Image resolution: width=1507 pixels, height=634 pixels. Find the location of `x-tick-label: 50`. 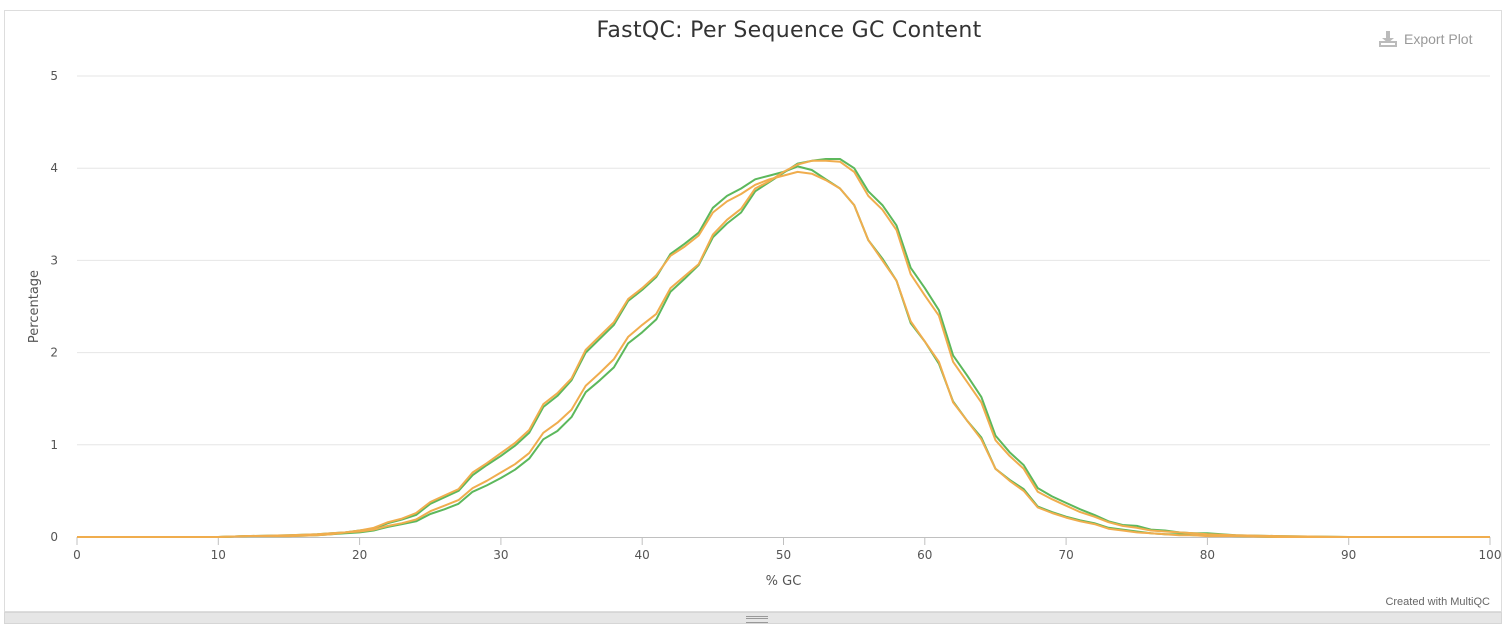

x-tick-label: 50 is located at coordinates (783, 555).